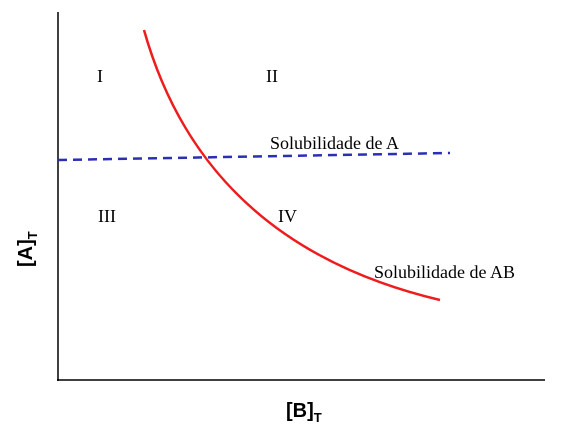  I want to click on solubility-a-line, so click(254, 156).